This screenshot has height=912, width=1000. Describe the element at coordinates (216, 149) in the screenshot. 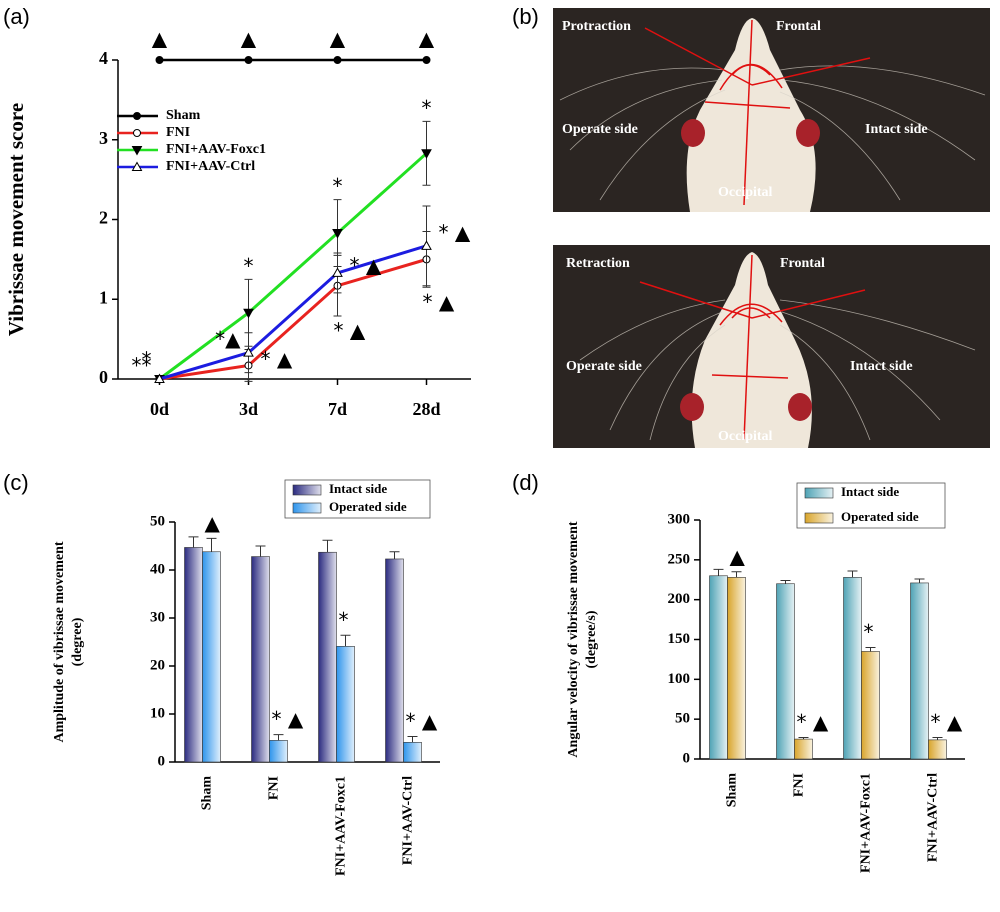

I see `legend-label: FNI+AAV-Foxc1` at that location.